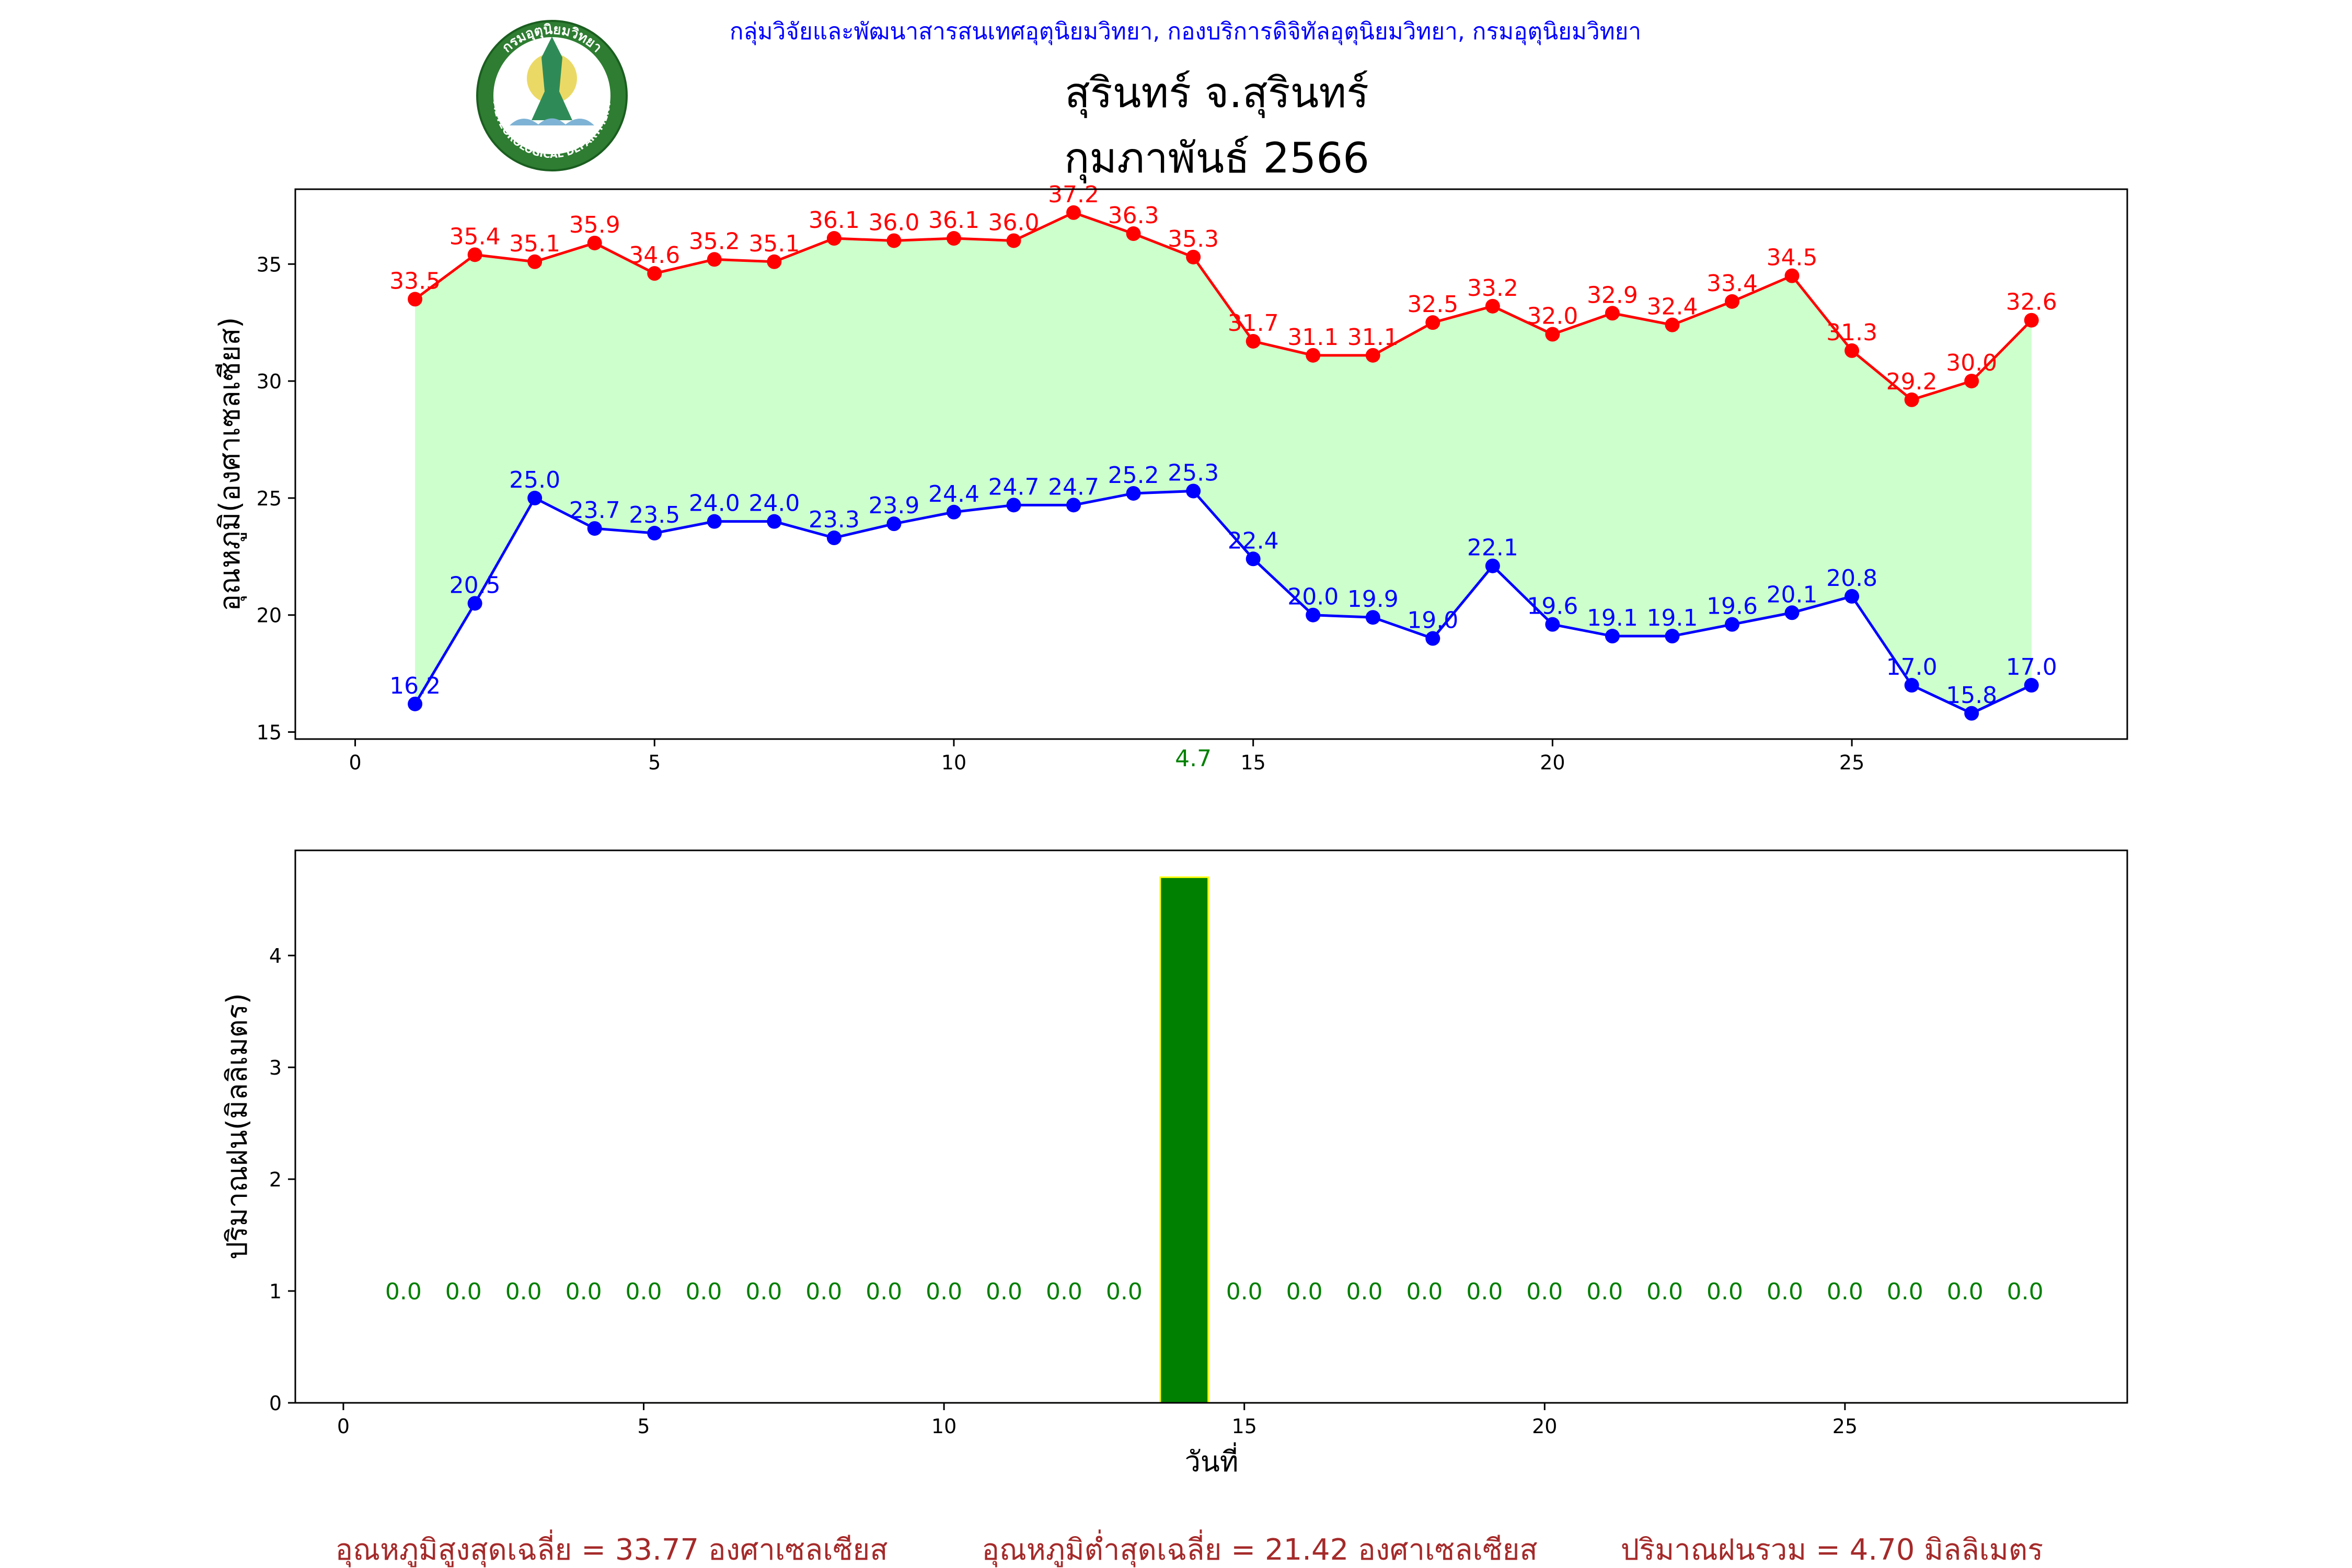 Image resolution: width=2352 pixels, height=1568 pixels. What do you see at coordinates (953, 220) in the screenshot?
I see `max-temperature-label: 36.1` at bounding box center [953, 220].